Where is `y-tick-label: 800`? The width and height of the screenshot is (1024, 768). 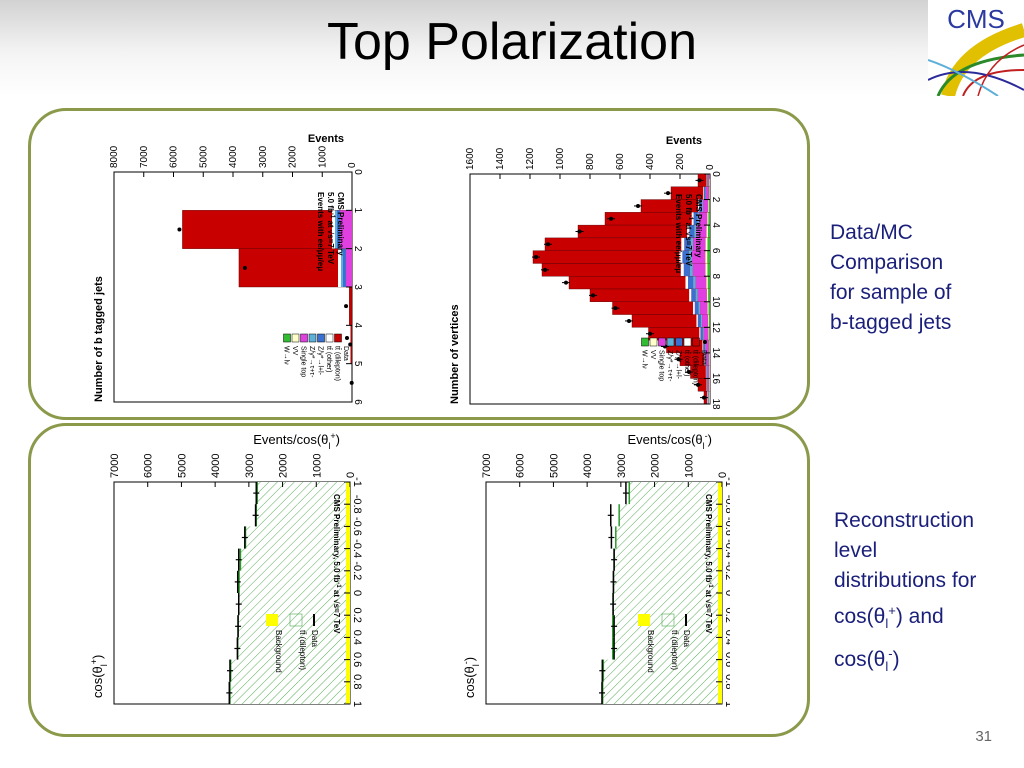 y-tick-label: 800 is located at coordinates (590, 161).